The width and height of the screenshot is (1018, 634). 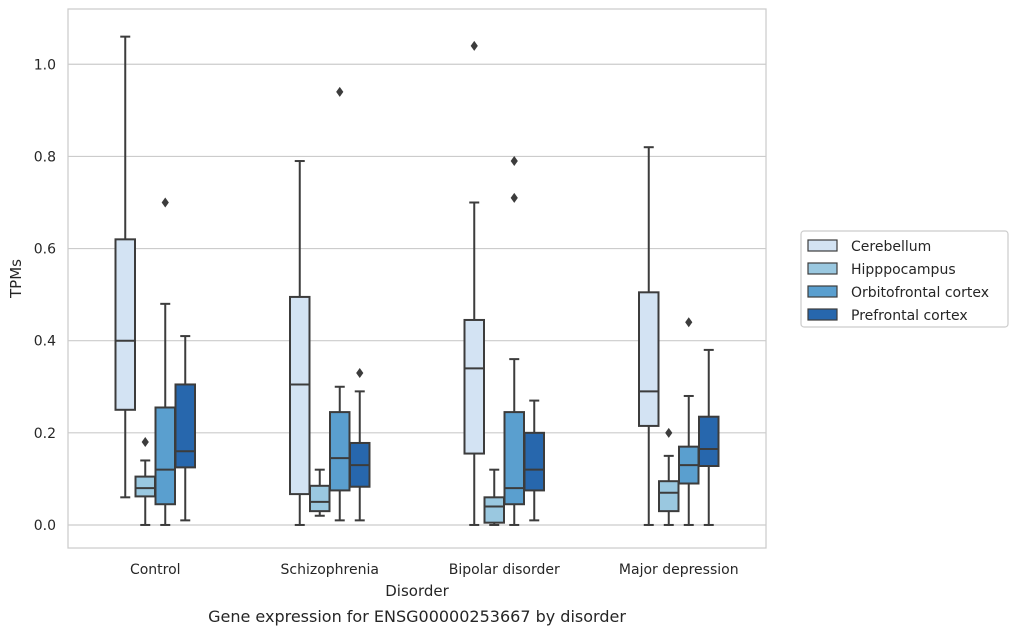 I want to click on x-axis-label: Disorder, so click(x=417, y=591).